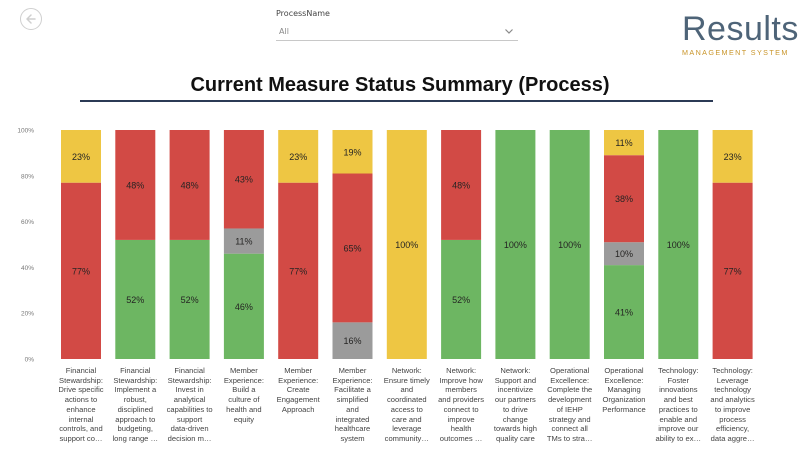  I want to click on data-label: 46%, so click(244, 307).